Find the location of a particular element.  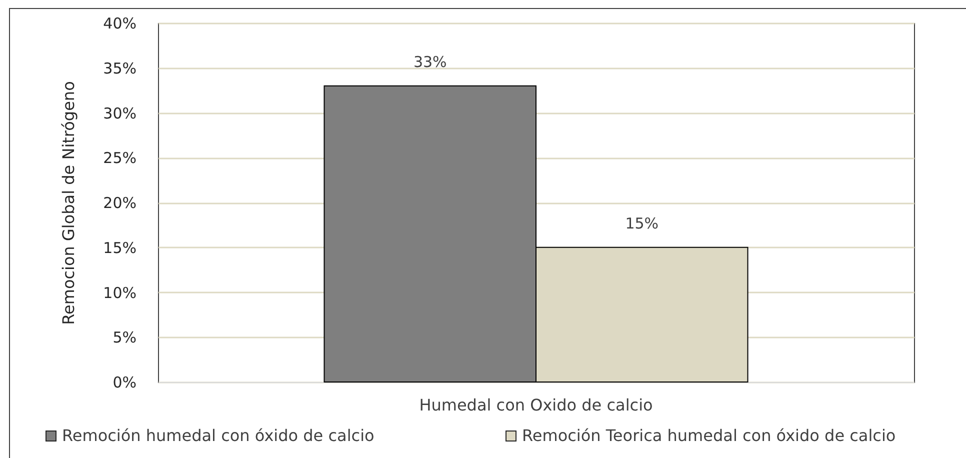

y-axis-title: Remocion Global de Nitrógeno is located at coordinates (68, 203).